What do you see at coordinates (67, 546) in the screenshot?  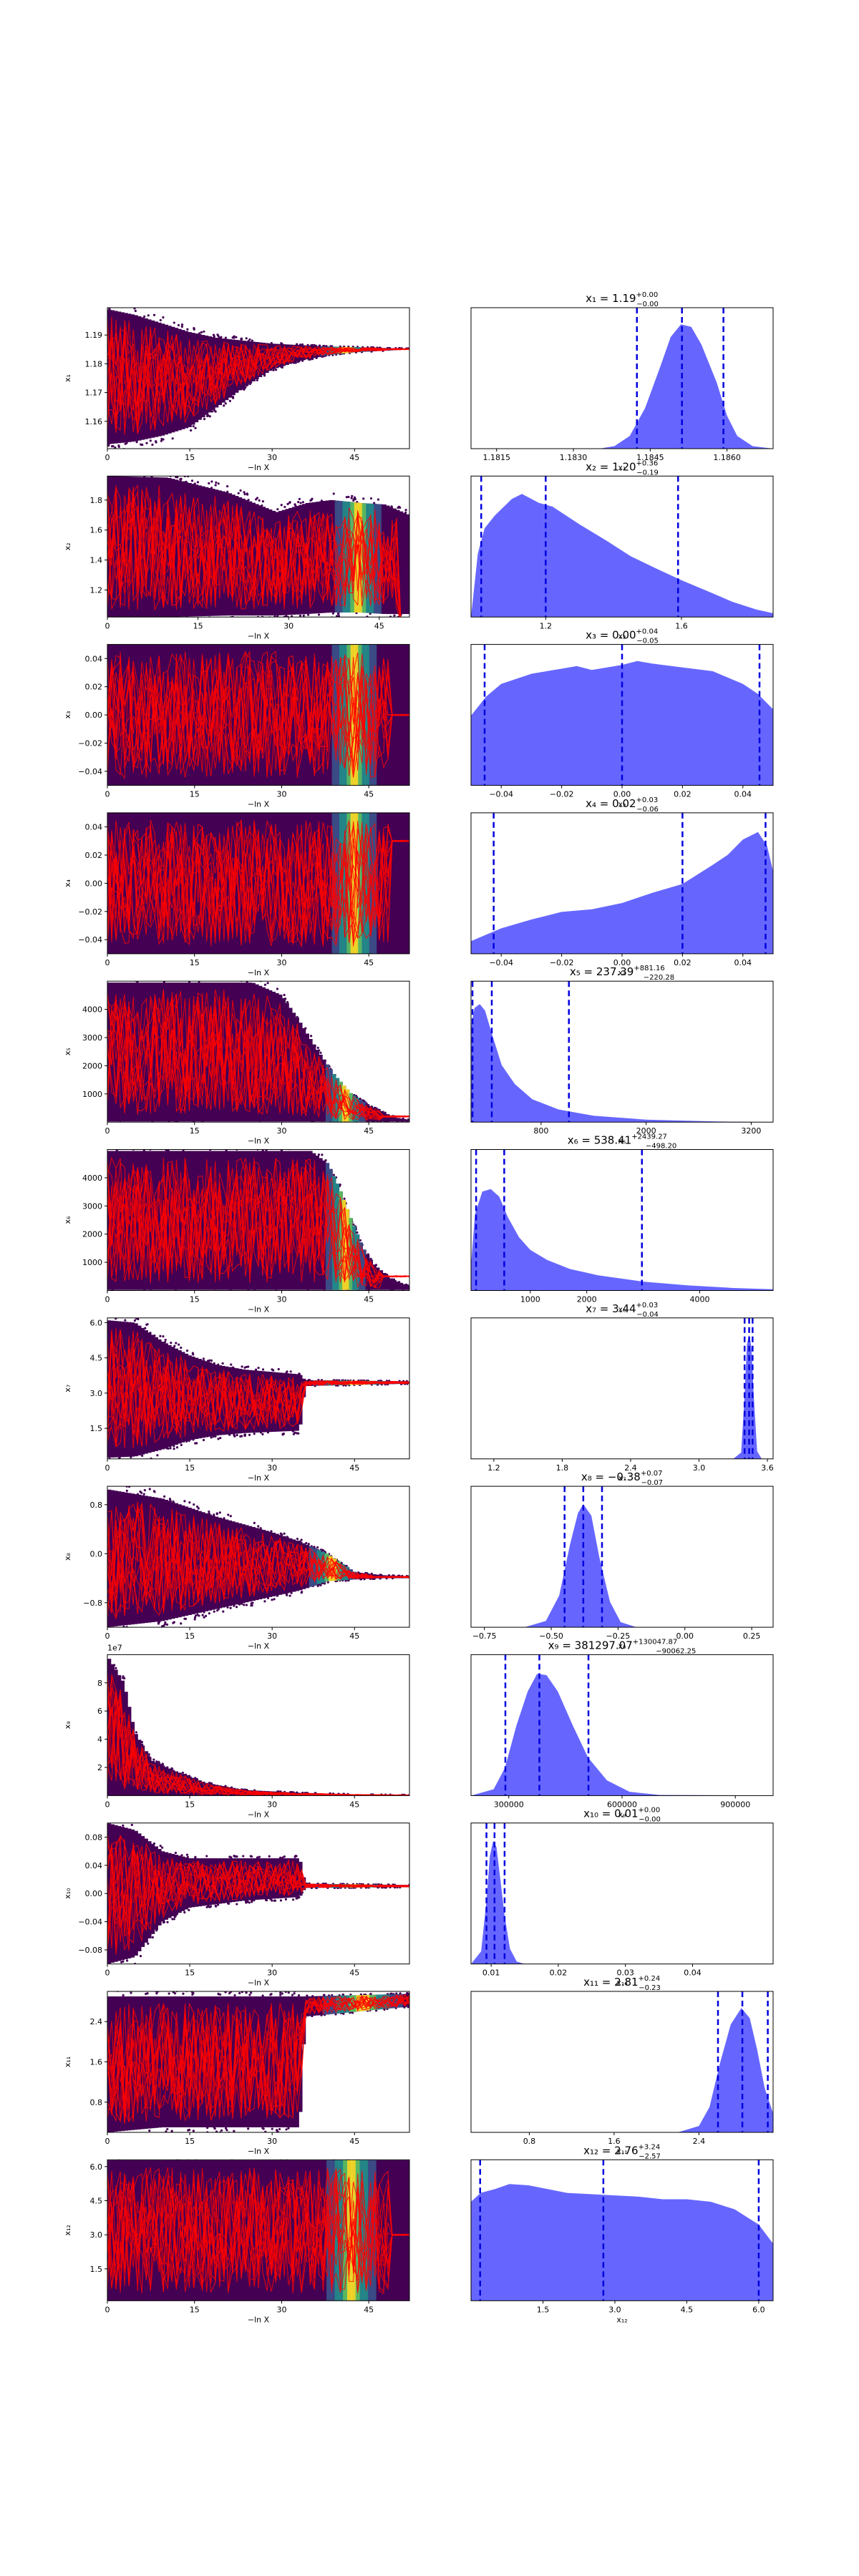 I see `trace-ylabel: x₂` at bounding box center [67, 546].